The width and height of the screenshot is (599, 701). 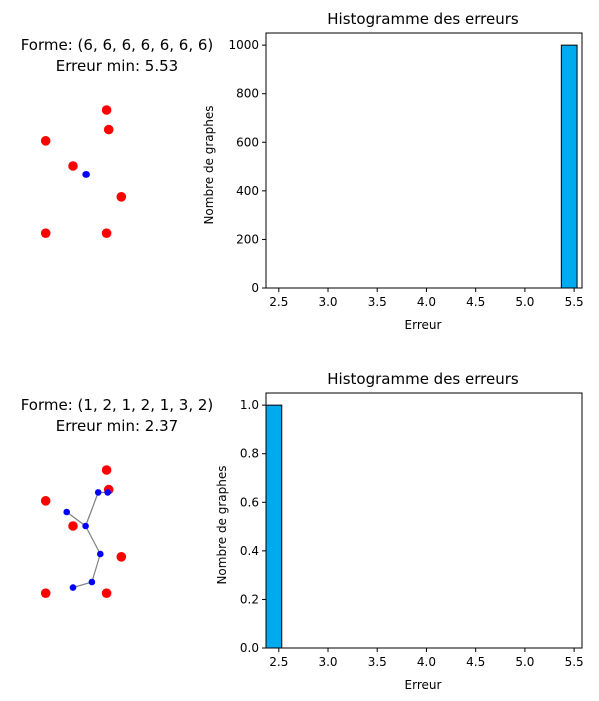 What do you see at coordinates (255, 288) in the screenshot?
I see `y-tick-label: 0` at bounding box center [255, 288].